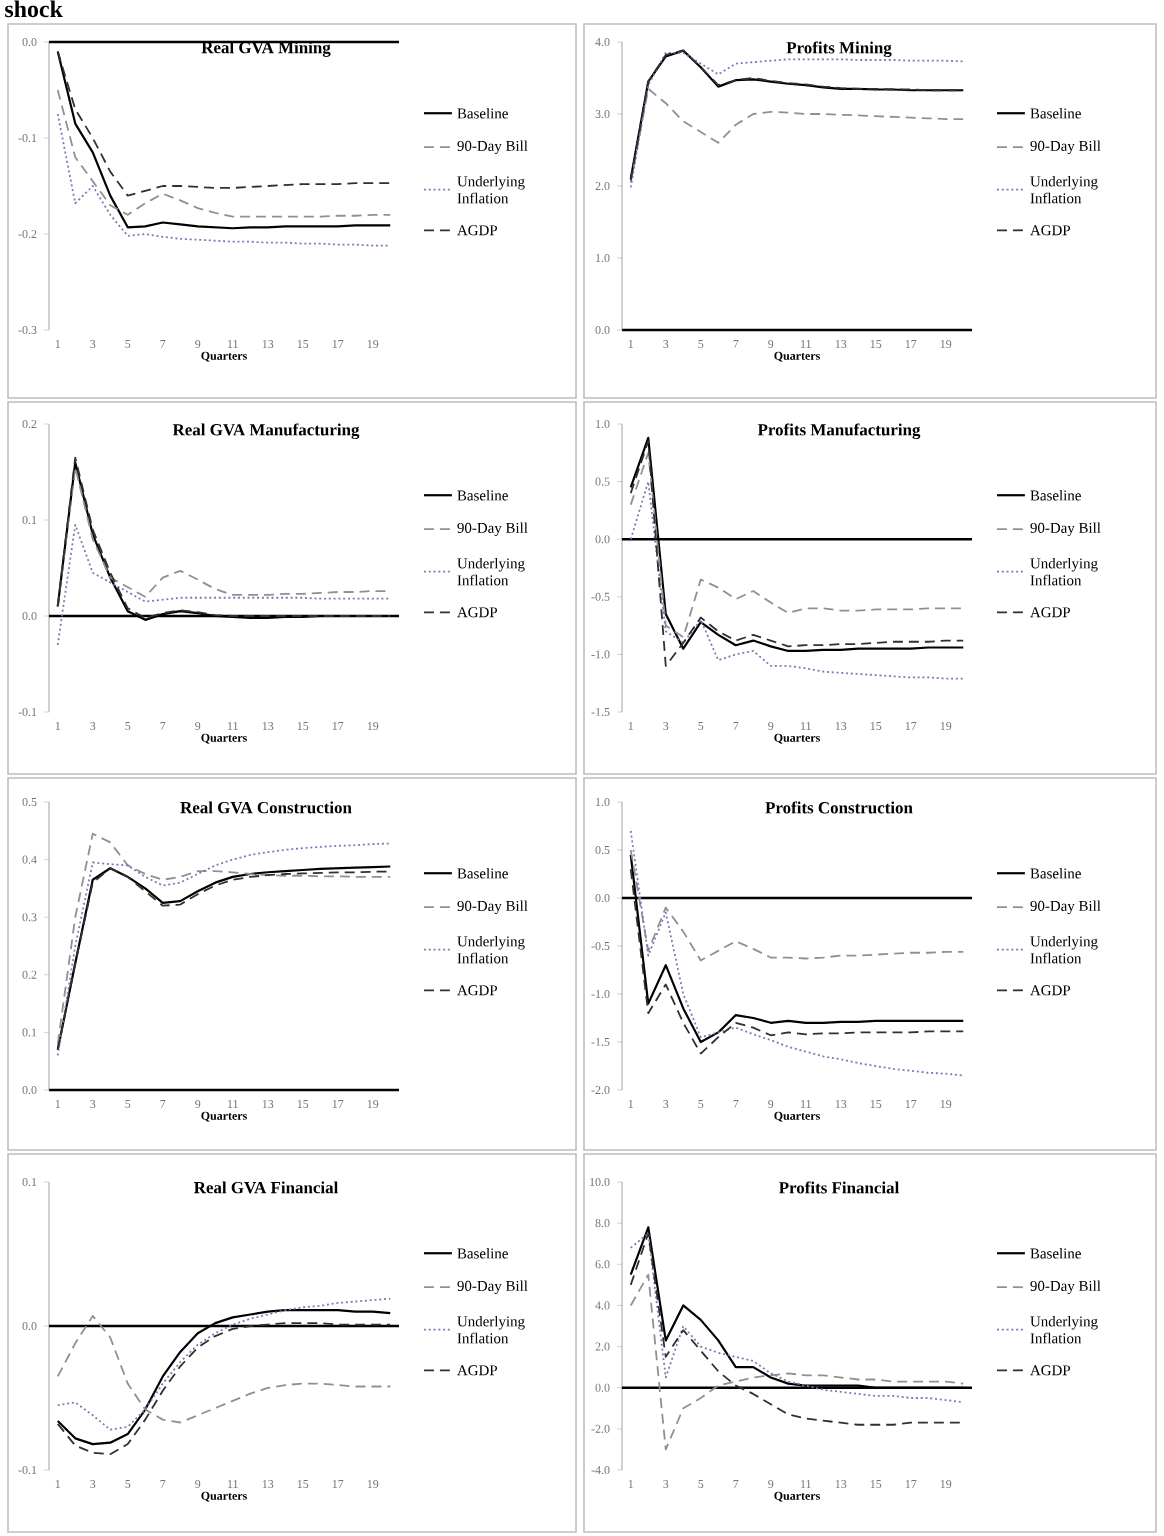  What do you see at coordinates (266, 431) in the screenshot?
I see `chart-title: Real GVA Manufacturing` at bounding box center [266, 431].